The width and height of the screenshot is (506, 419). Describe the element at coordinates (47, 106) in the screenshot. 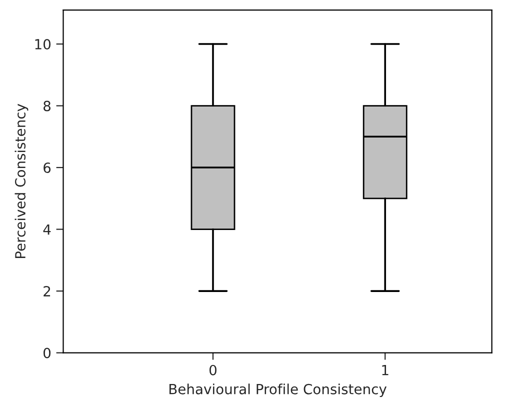

I see `y-tick-label: 8` at that location.